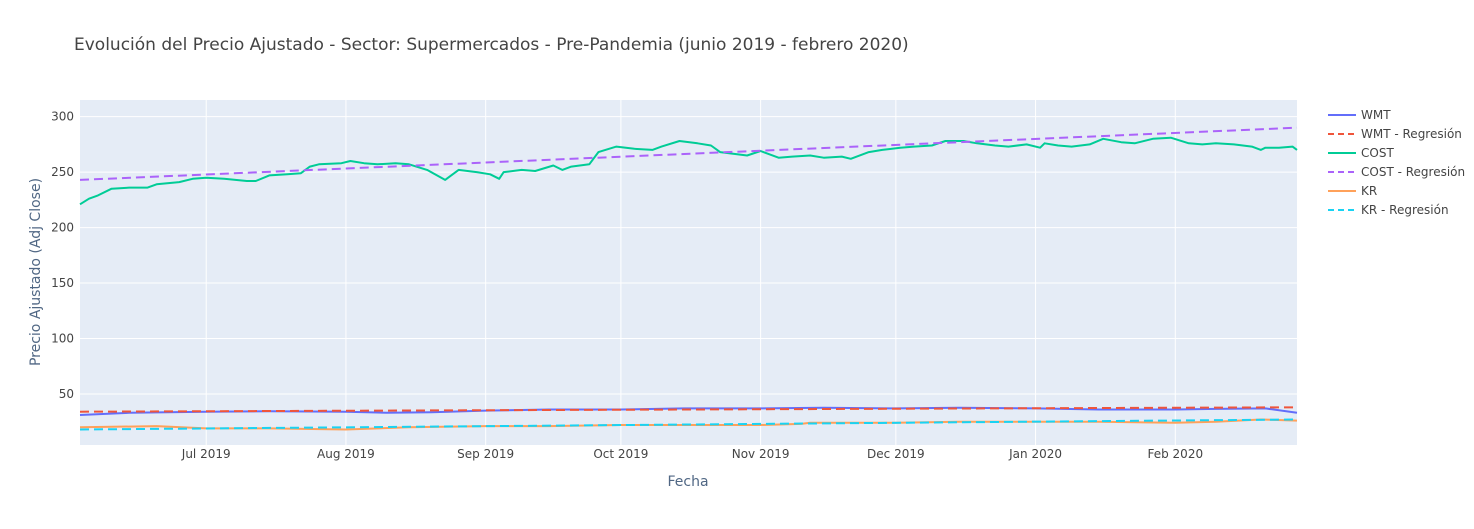  I want to click on y-tick-label: 300, so click(62, 117).